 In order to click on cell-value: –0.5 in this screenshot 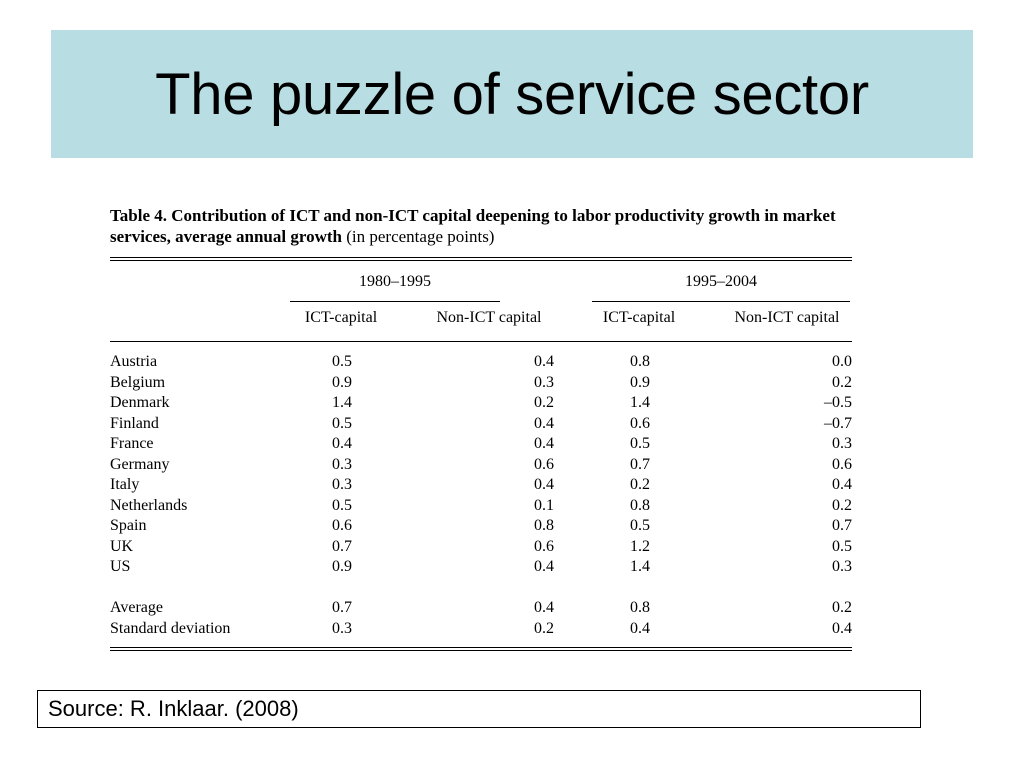, I will do `click(838, 402)`.